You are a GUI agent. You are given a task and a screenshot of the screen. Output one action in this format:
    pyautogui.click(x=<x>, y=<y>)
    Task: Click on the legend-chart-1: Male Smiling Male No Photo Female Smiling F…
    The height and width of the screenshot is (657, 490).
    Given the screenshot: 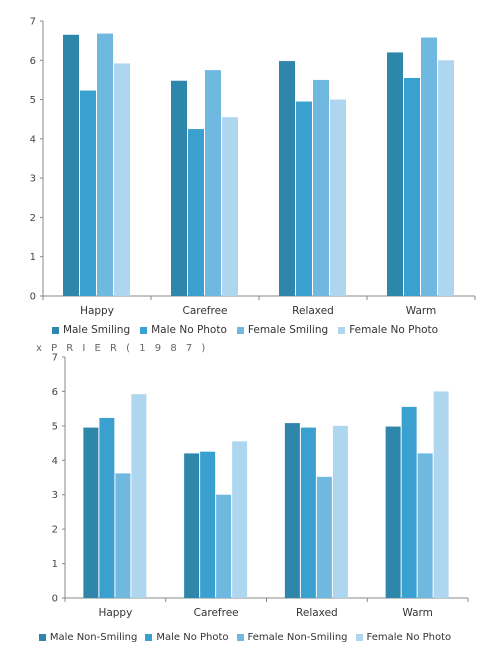 What is the action you would take?
    pyautogui.click(x=245, y=330)
    